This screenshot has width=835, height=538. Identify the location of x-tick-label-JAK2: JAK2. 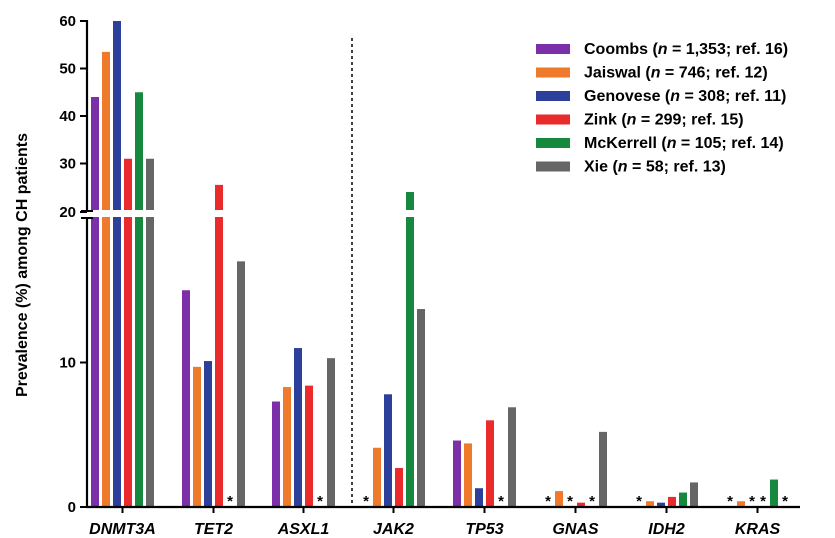
(393, 529).